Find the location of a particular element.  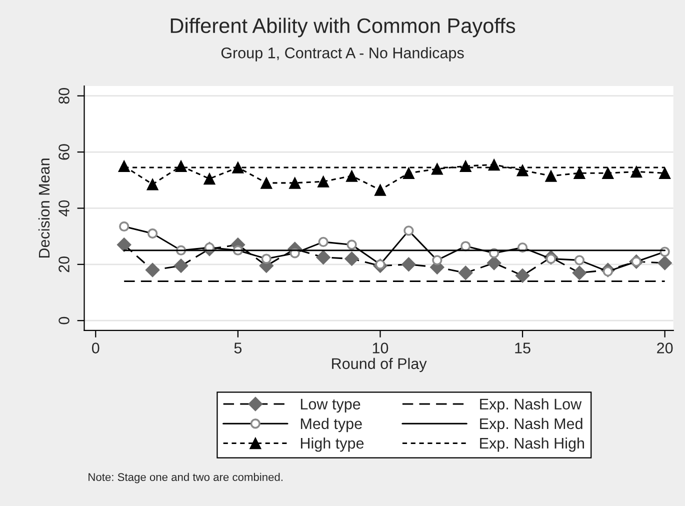

legend-label: Exp. Nash Med is located at coordinates (531, 425).